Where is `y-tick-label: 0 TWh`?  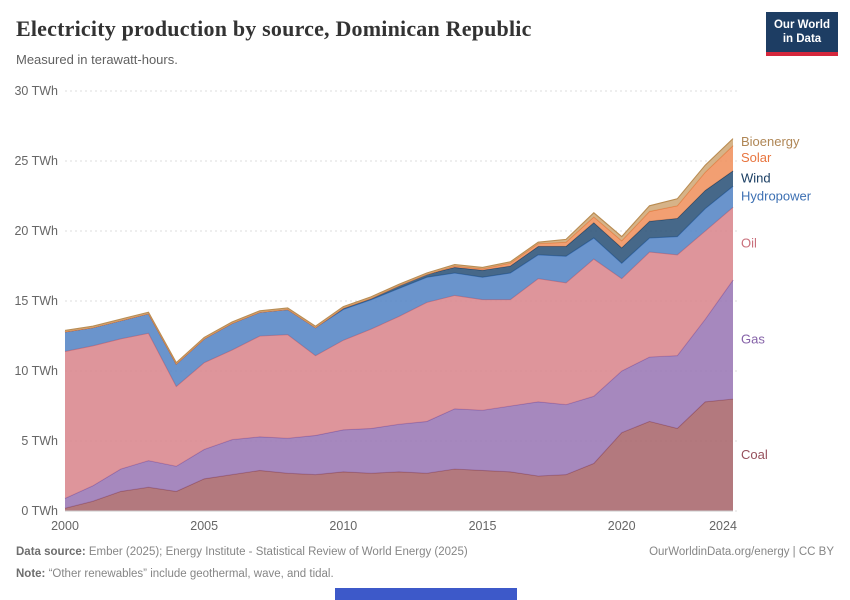 y-tick-label: 0 TWh is located at coordinates (39, 511).